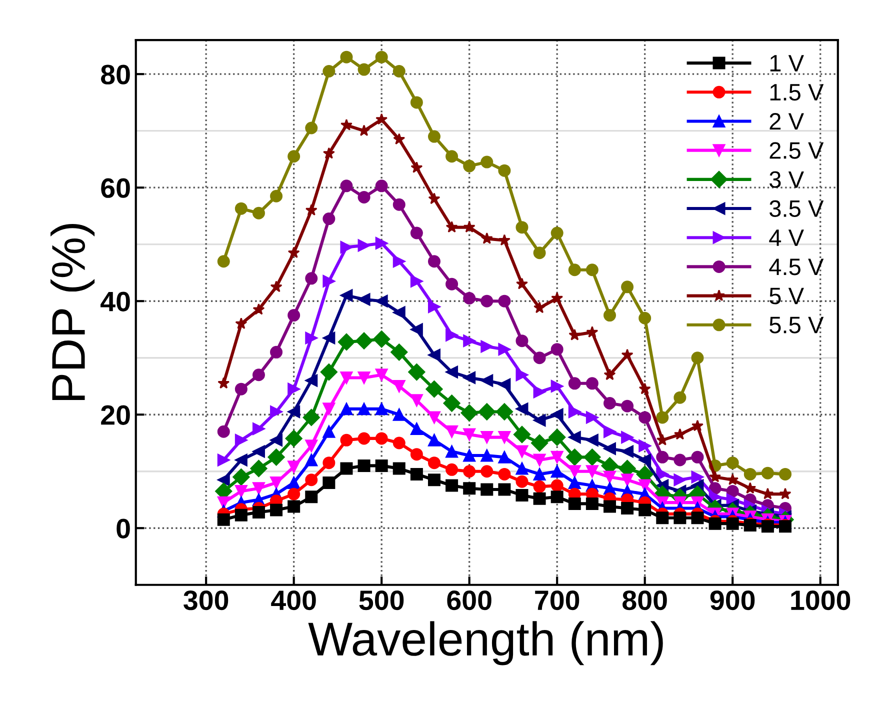 This screenshot has height=715, width=871. Describe the element at coordinates (786, 238) in the screenshot. I see `legend-label: 4 V` at that location.